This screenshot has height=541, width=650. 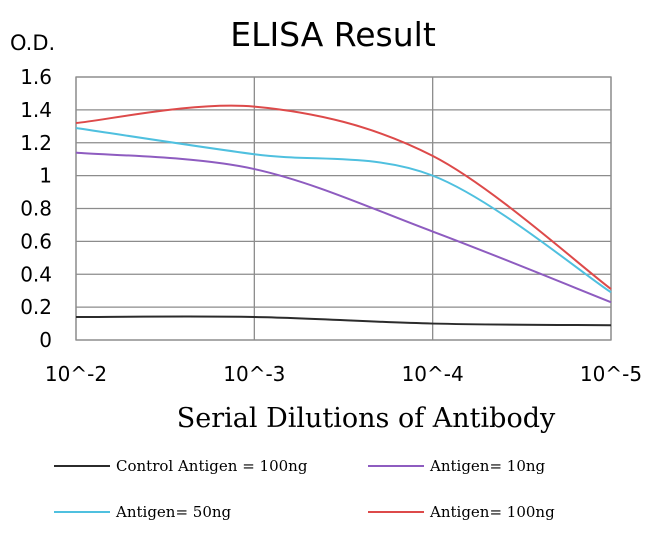 What do you see at coordinates (212, 466) in the screenshot?
I see `legend-label: Control Antigen = 100ng` at bounding box center [212, 466].